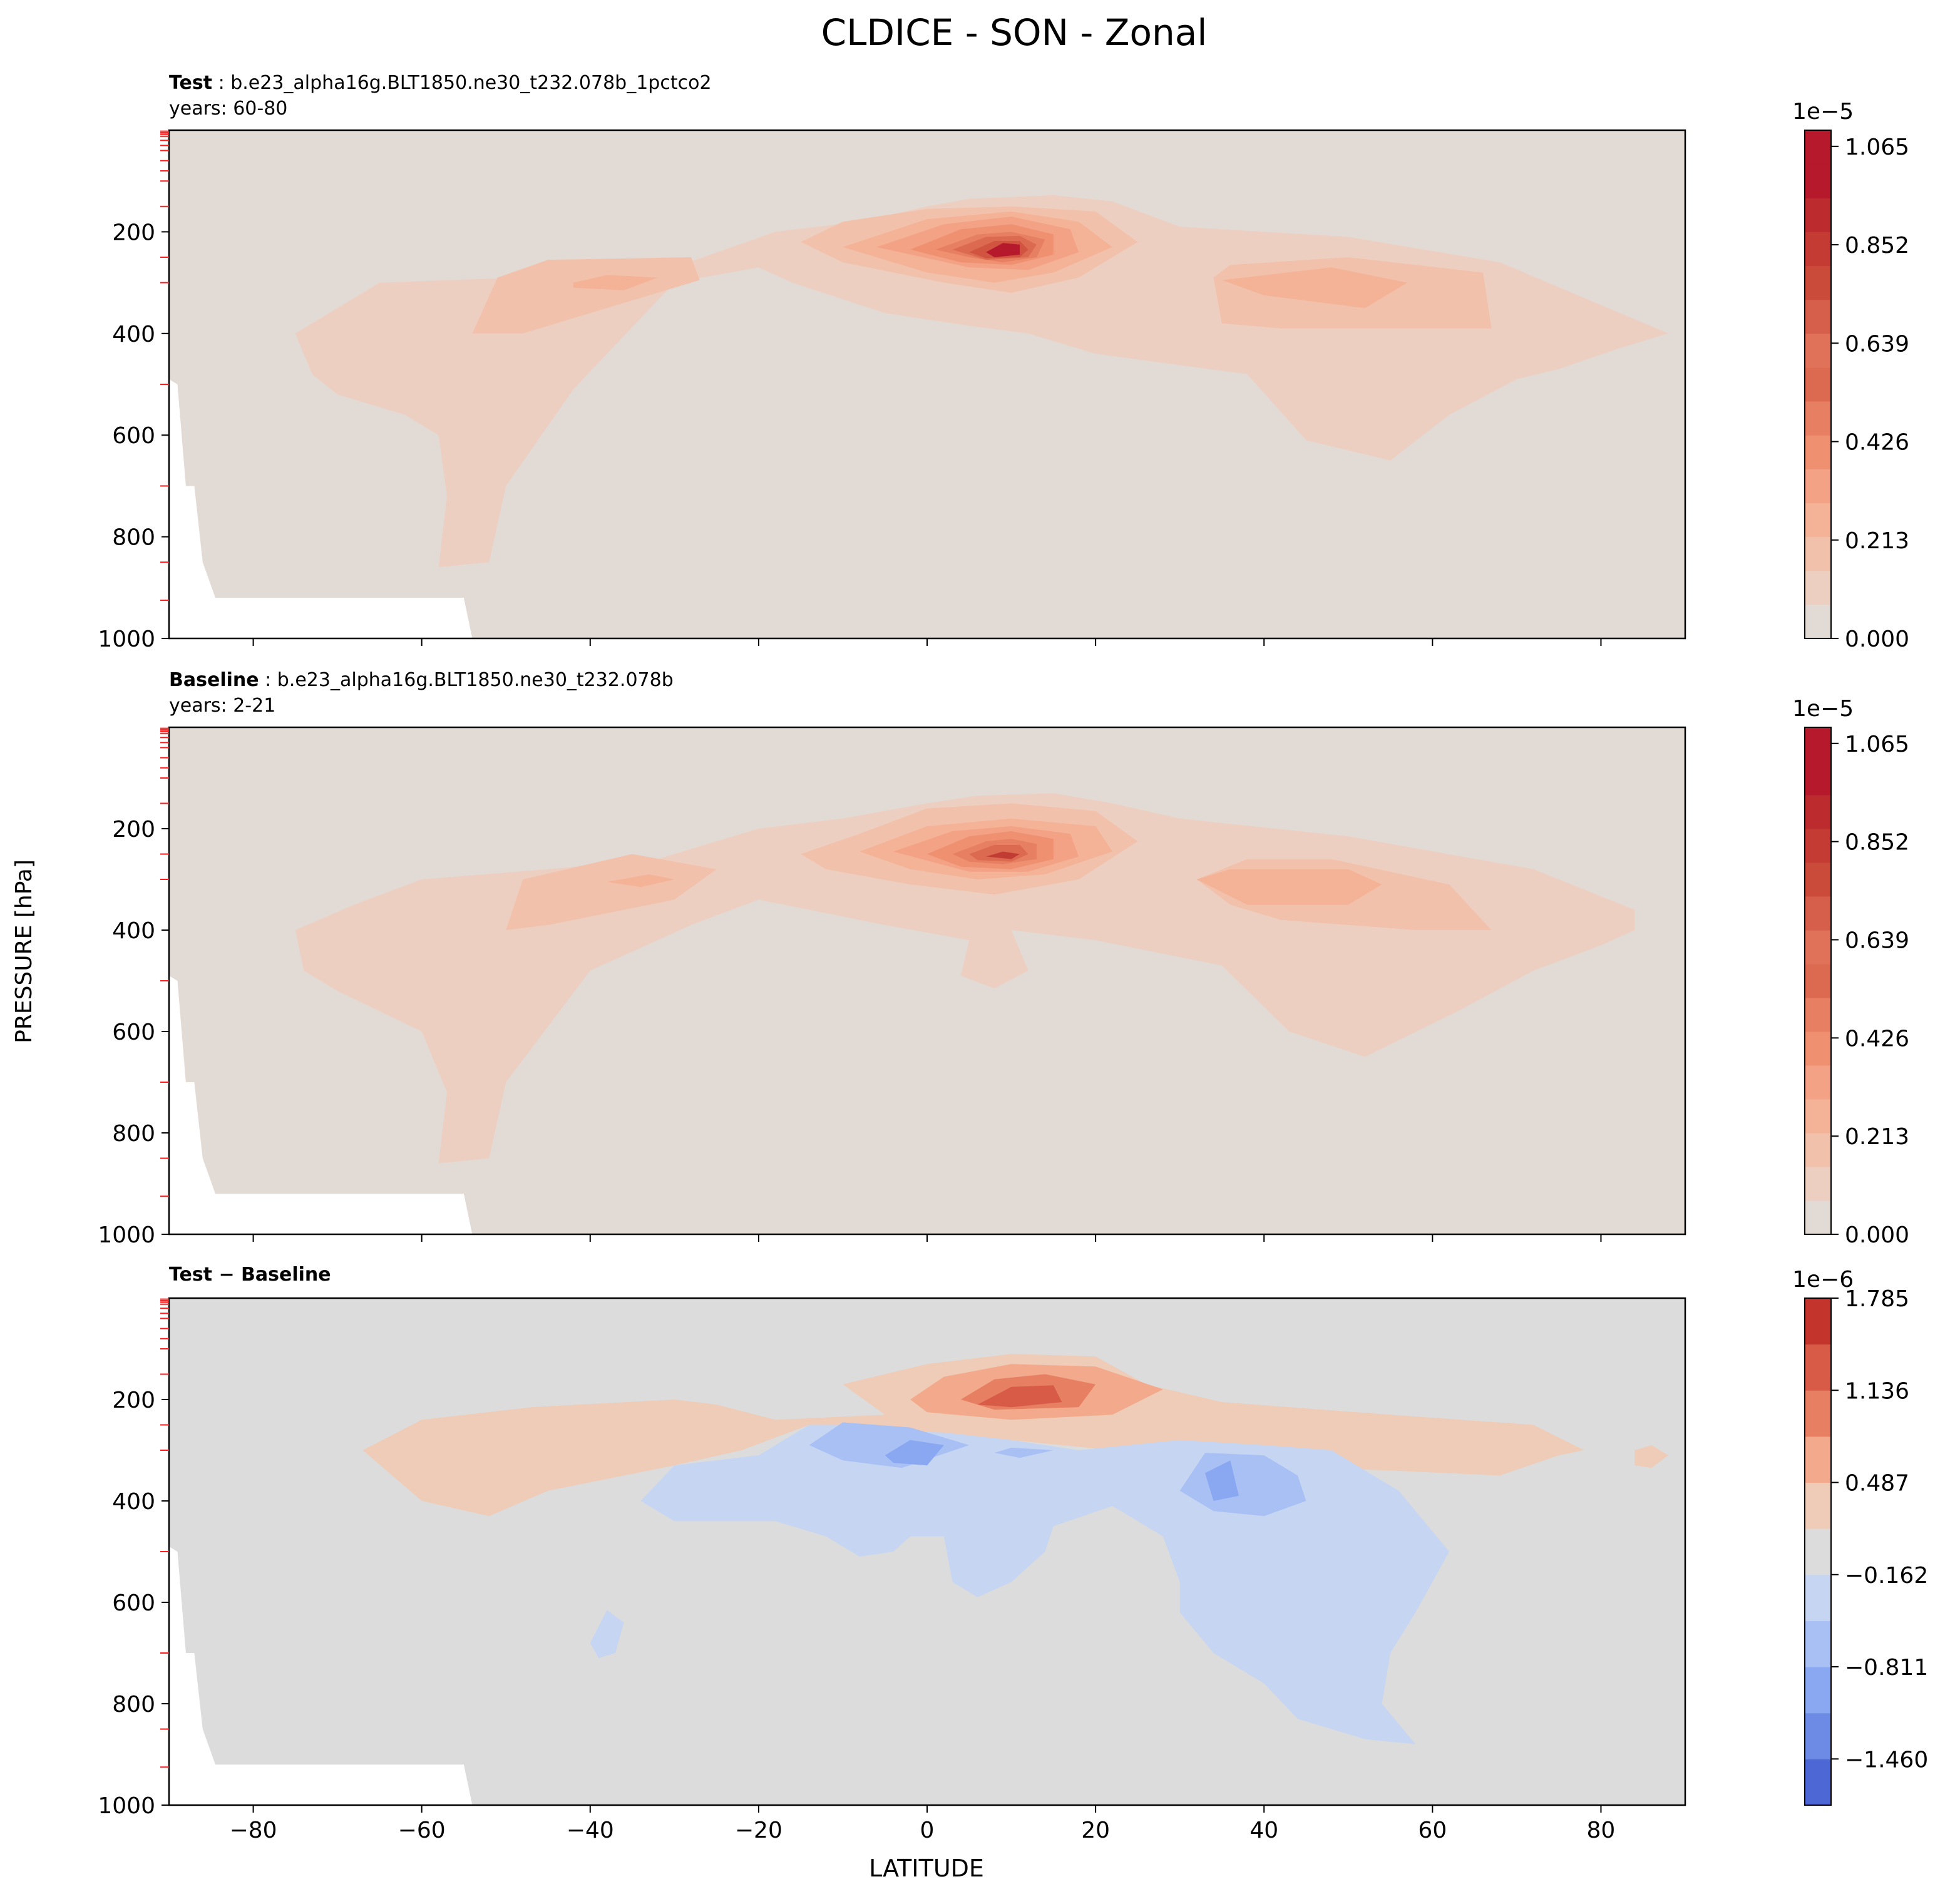  I want to click on baseline-colorbar-tick-label: 1.065, so click(1877, 744).